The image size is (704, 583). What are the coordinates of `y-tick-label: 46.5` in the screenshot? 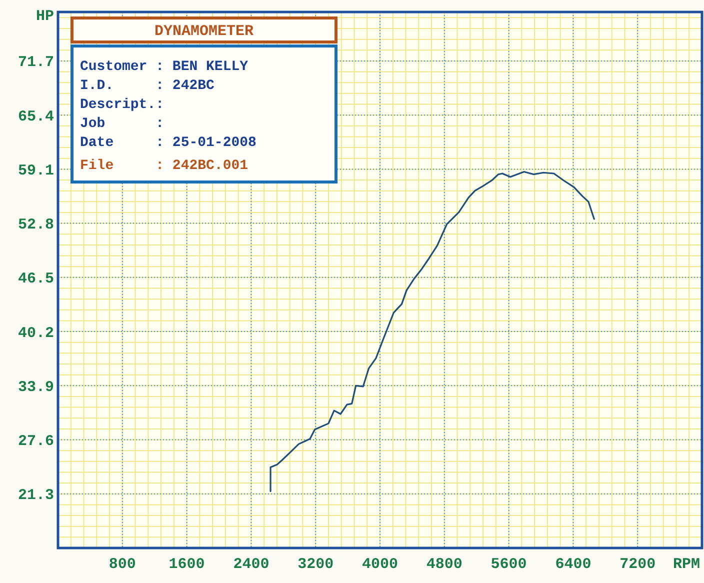 It's located at (36, 279).